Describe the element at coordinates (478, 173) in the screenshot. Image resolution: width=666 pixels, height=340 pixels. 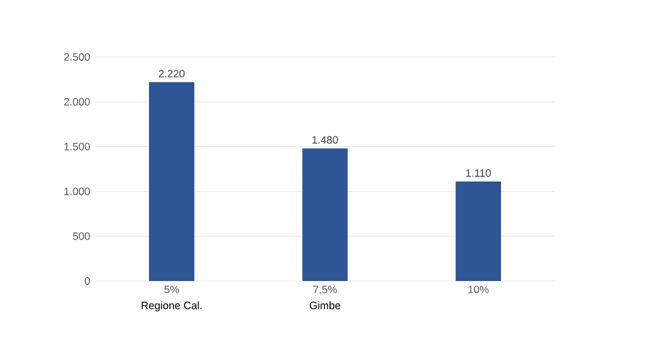
I see `data-label: 1.110` at that location.